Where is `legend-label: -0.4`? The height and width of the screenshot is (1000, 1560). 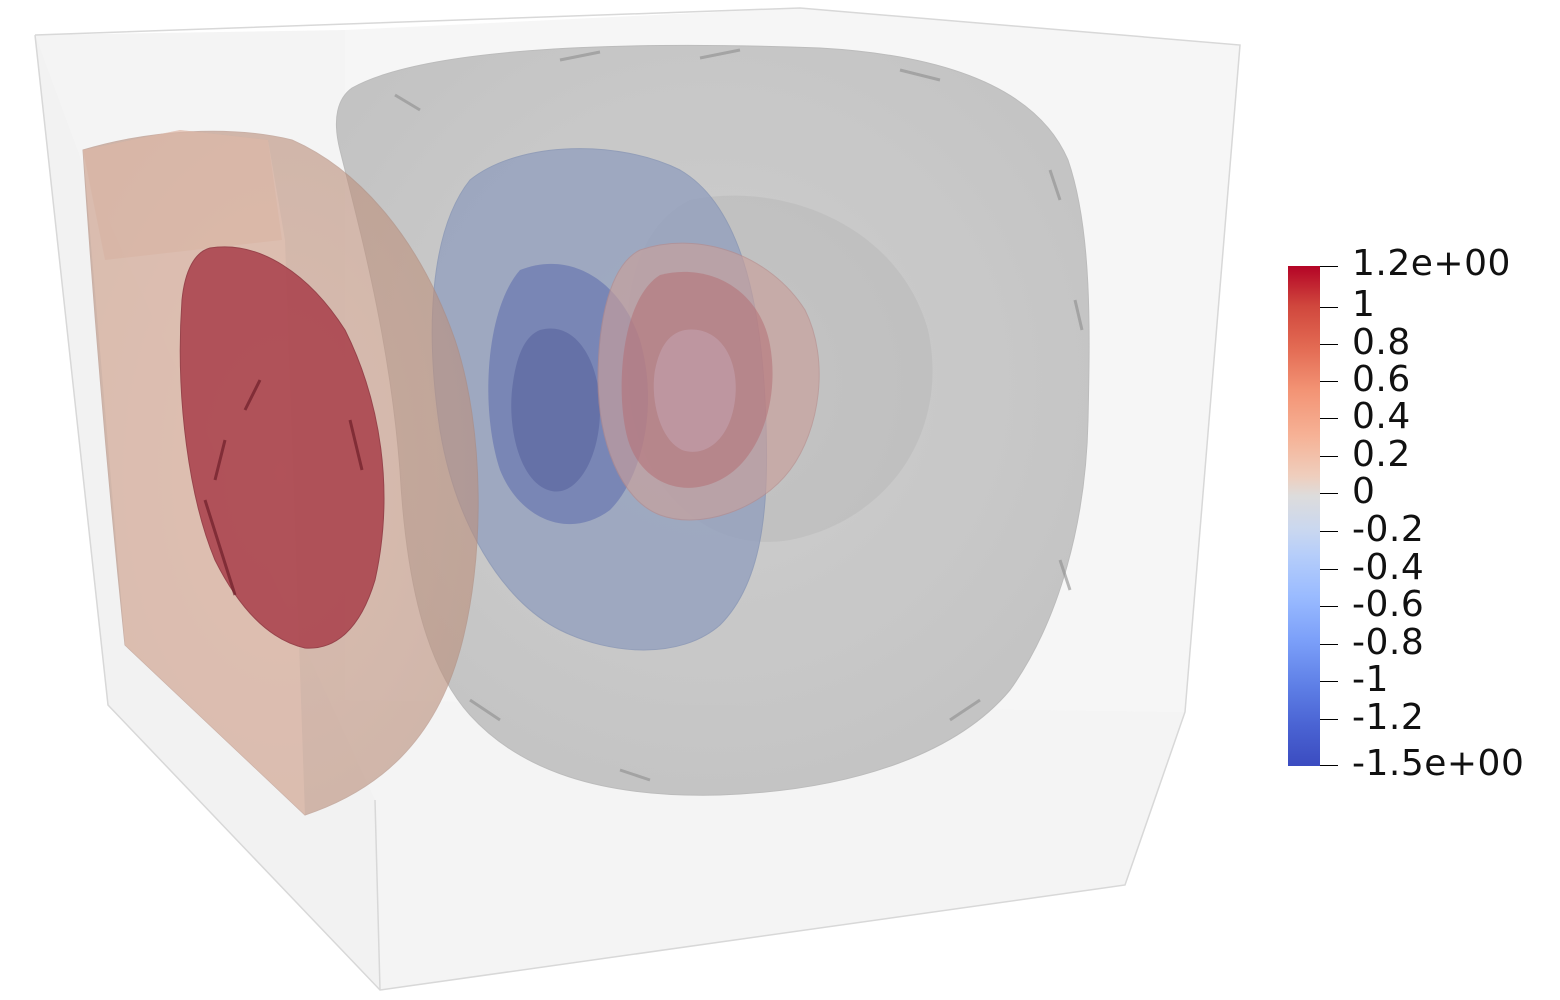 legend-label: -0.4 is located at coordinates (1388, 567).